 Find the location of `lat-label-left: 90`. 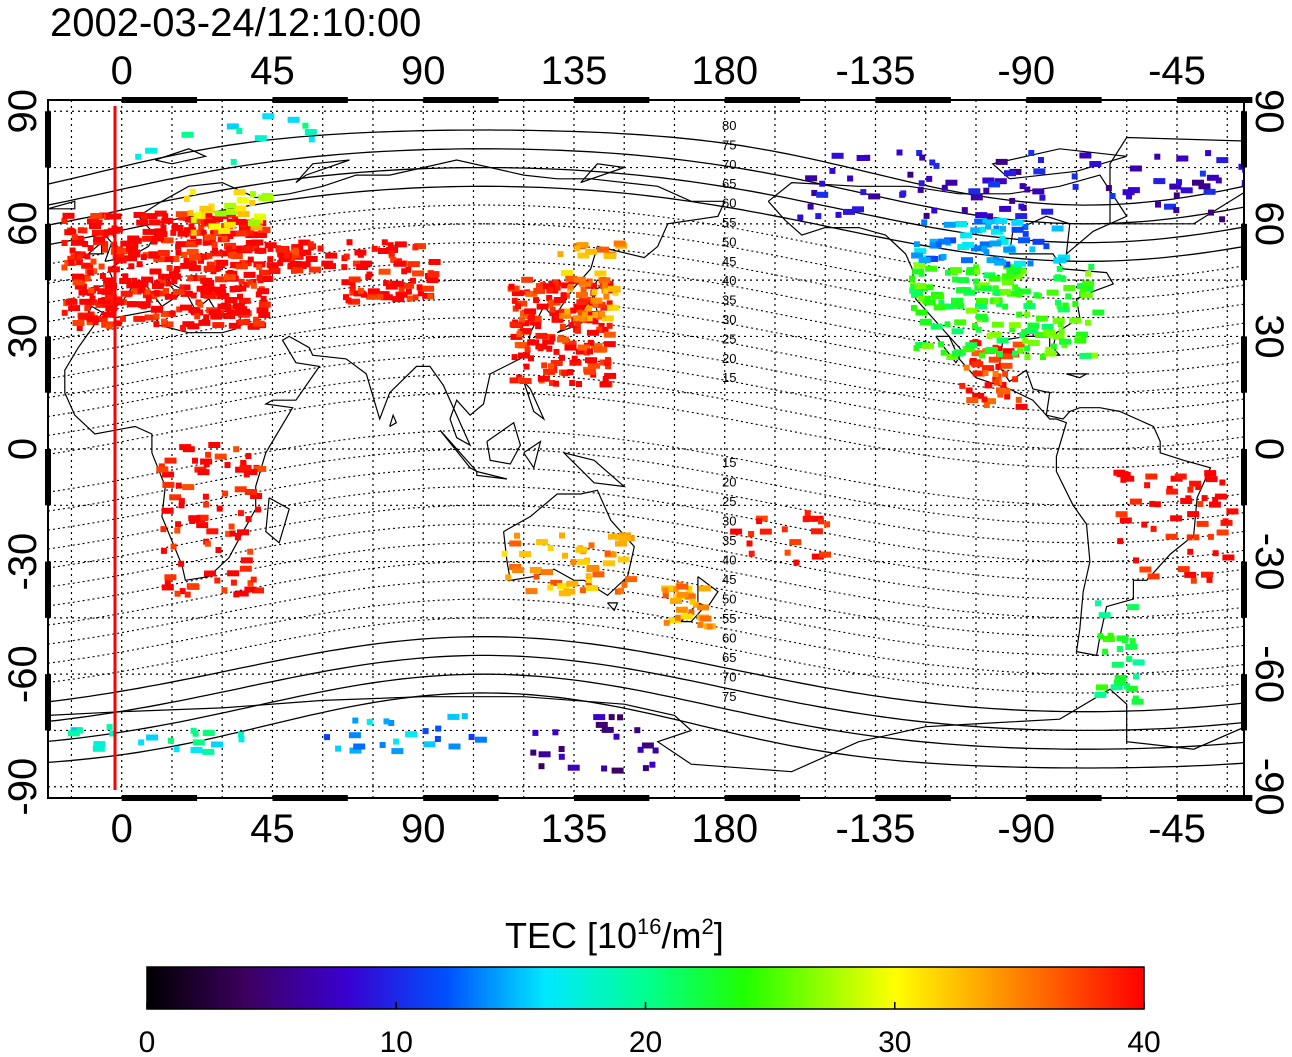

lat-label-left: 90 is located at coordinates (23, 111).